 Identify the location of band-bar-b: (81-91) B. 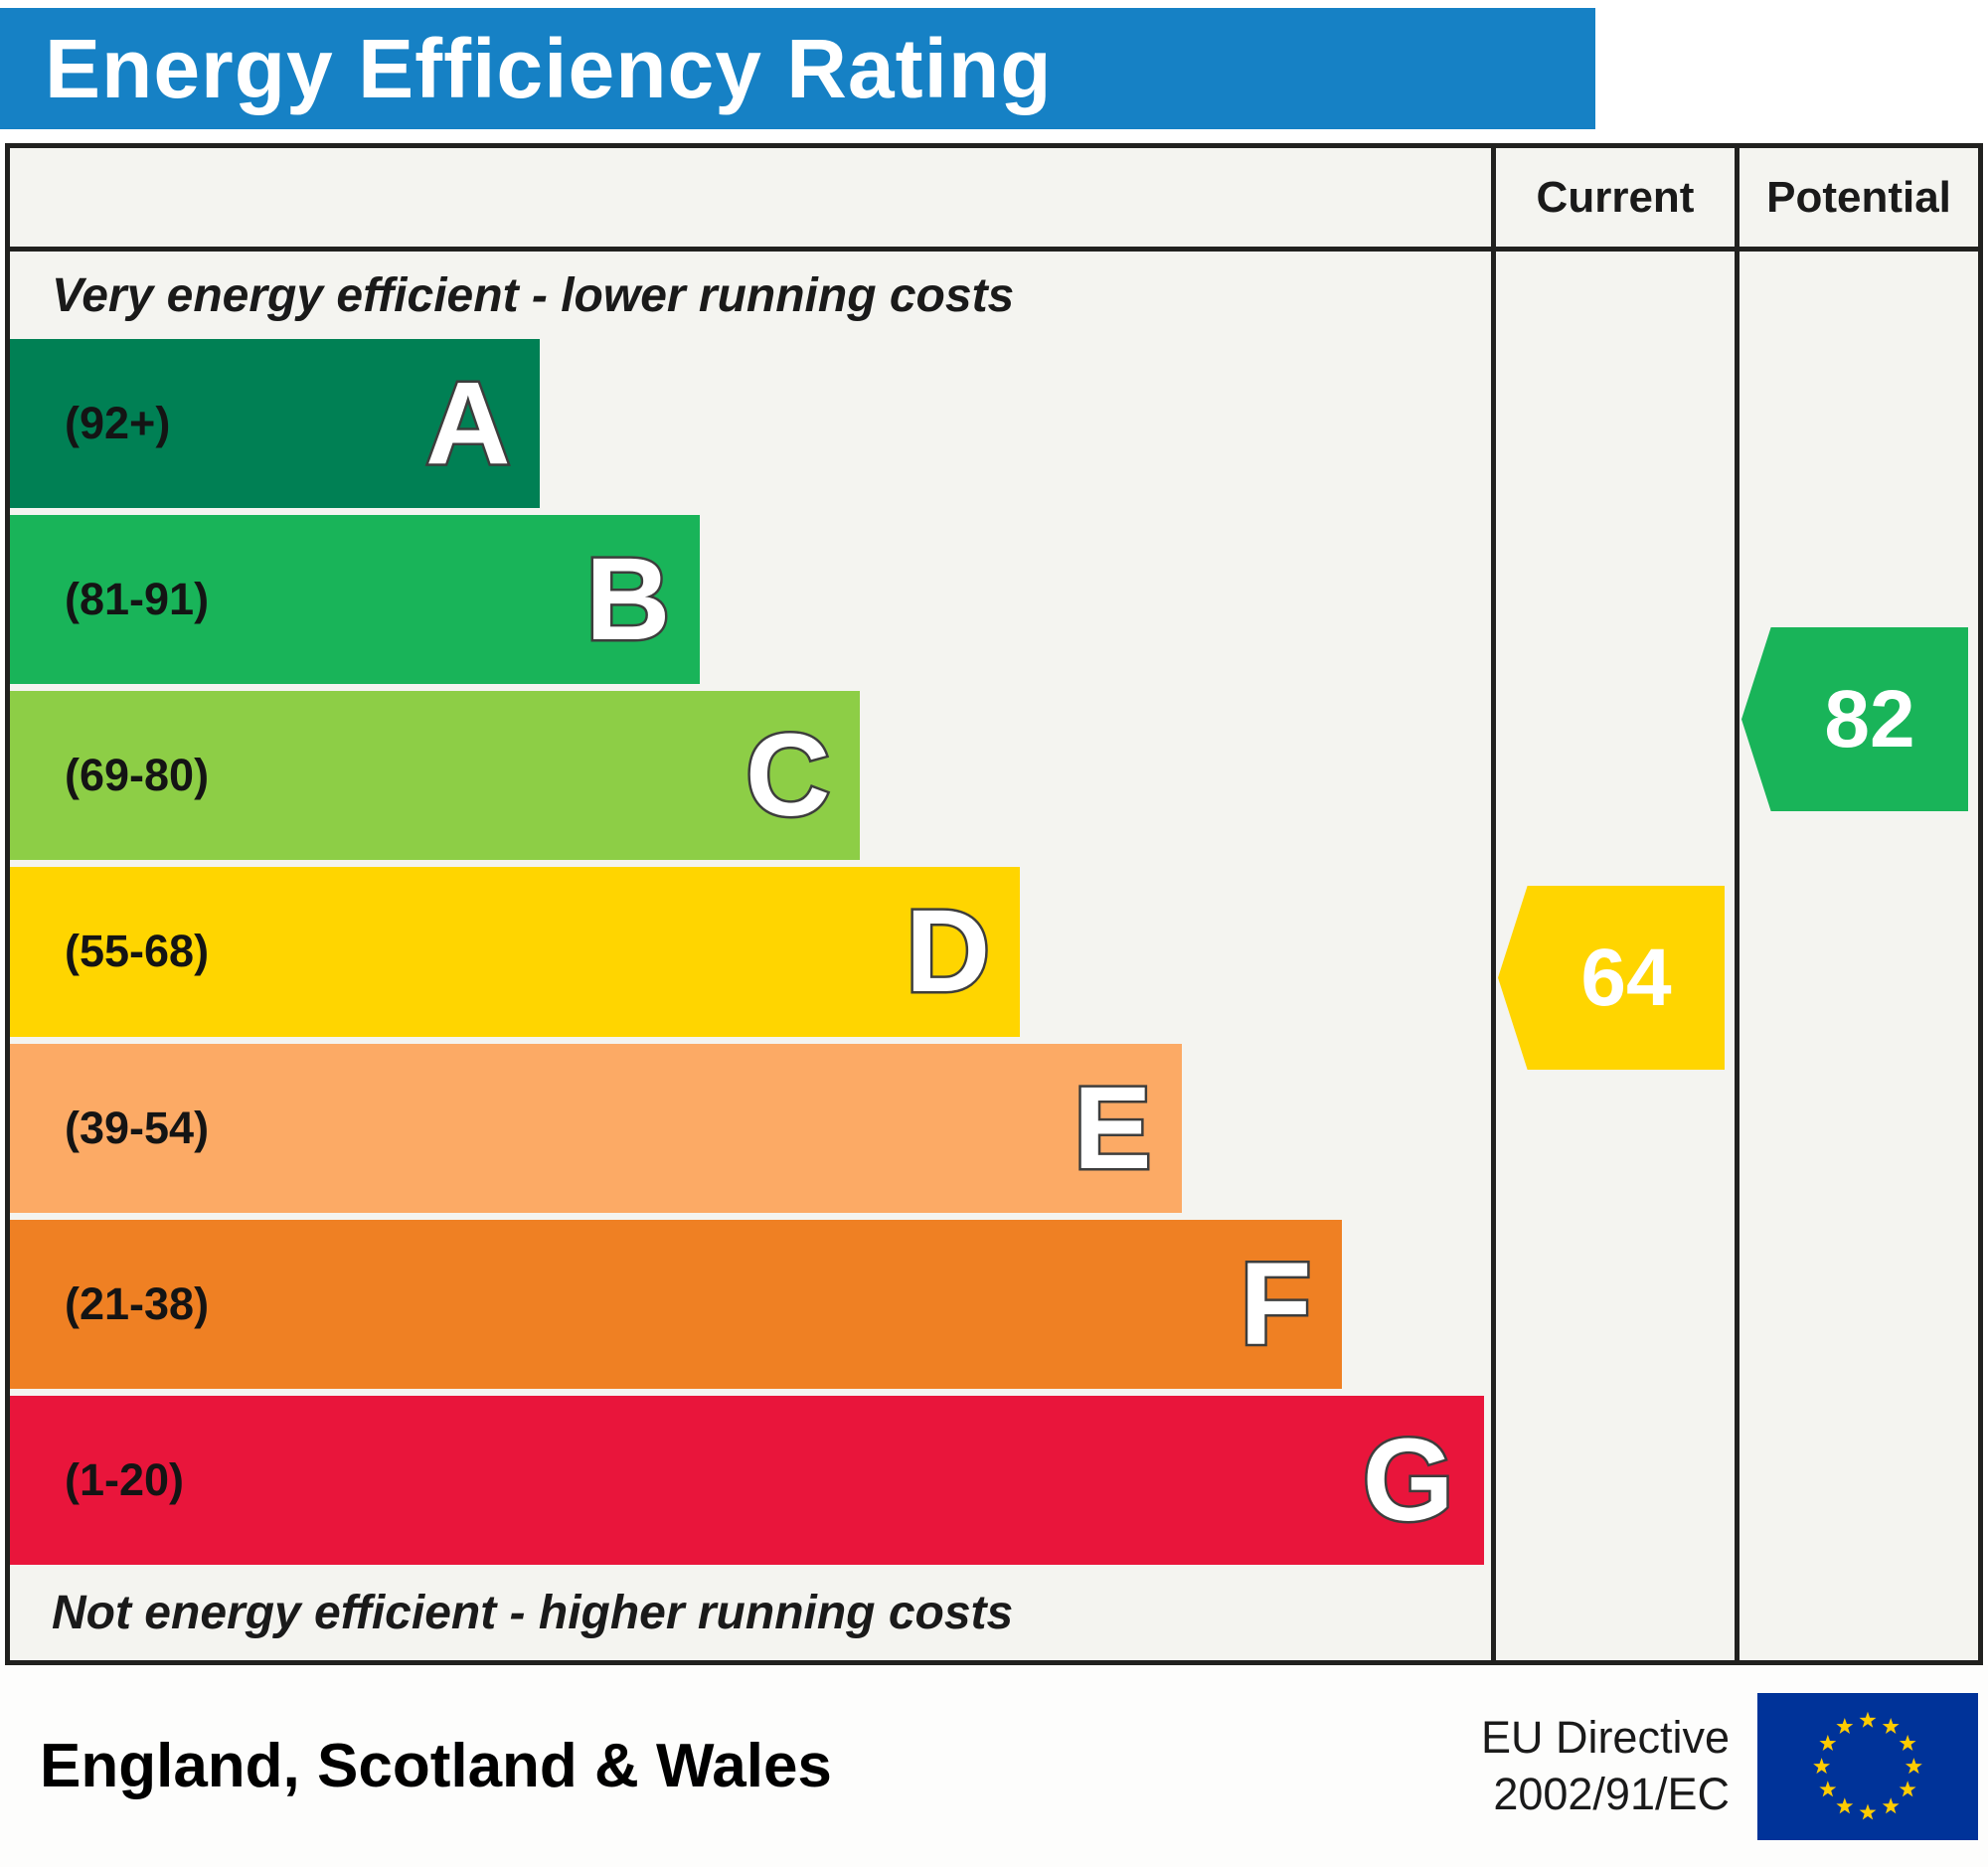
(355, 600).